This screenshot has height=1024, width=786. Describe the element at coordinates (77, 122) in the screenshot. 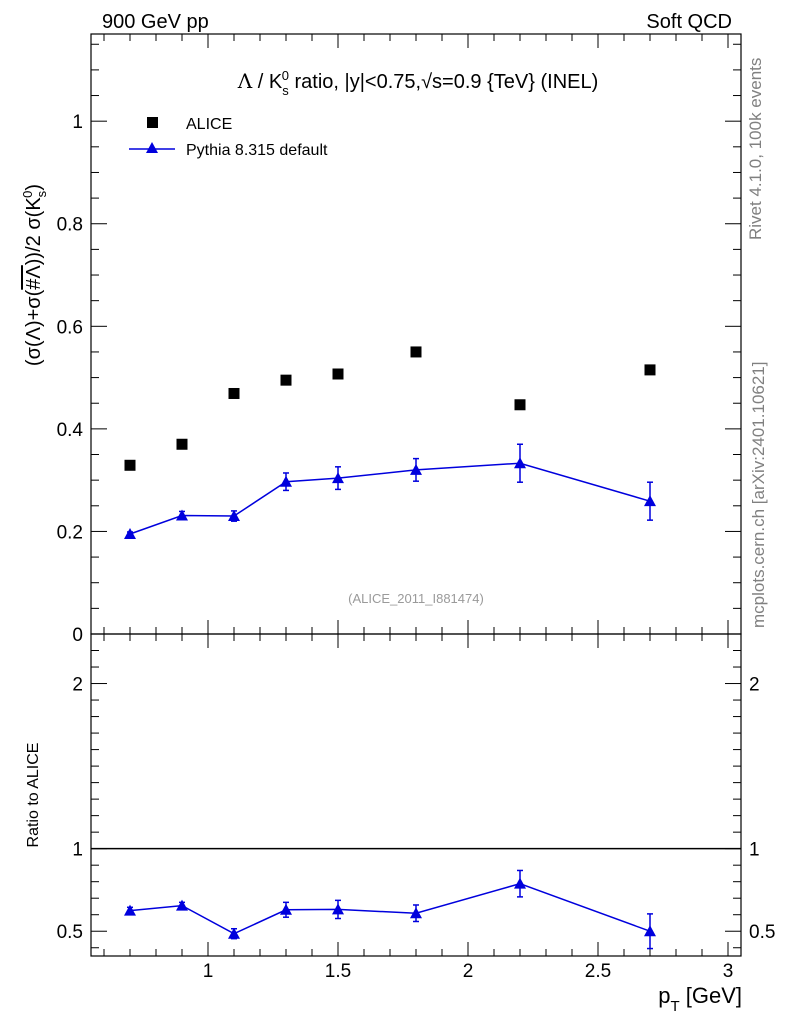

I see `main-ytick-label: 1` at that location.